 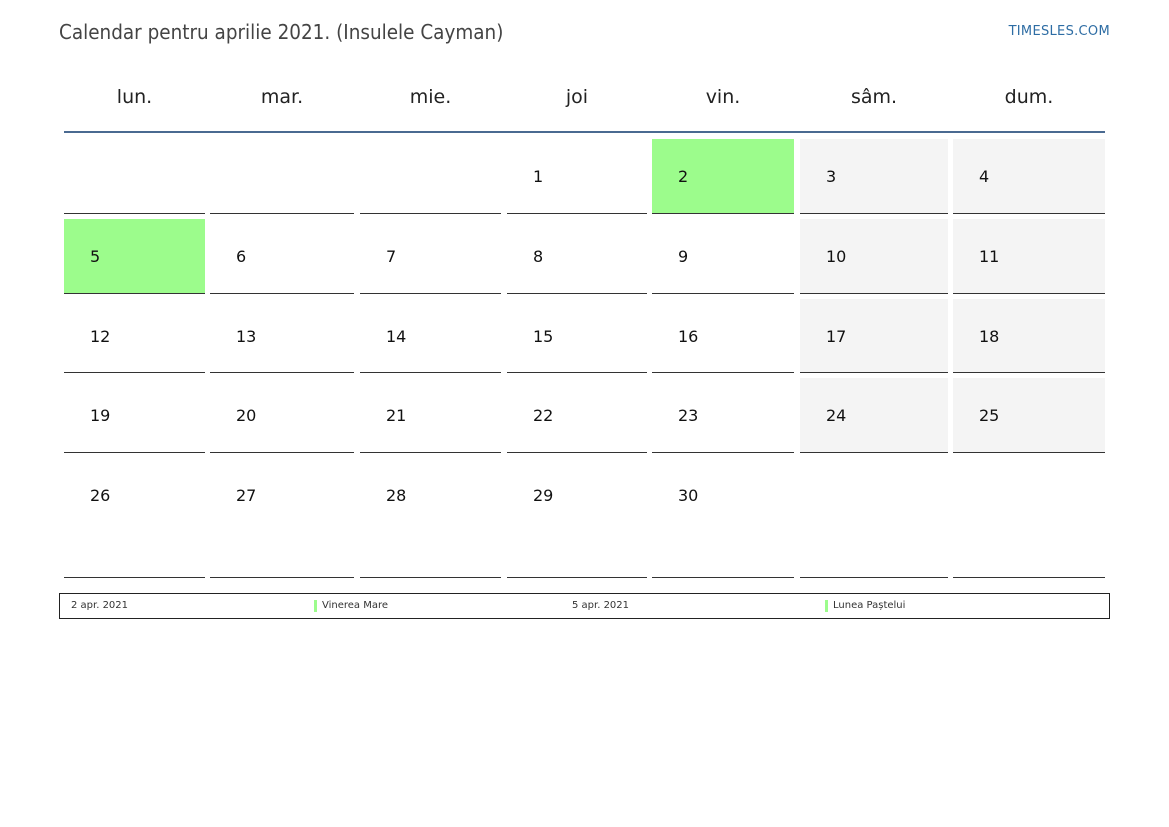 What do you see at coordinates (836, 336) in the screenshot?
I see `day-number: 17` at bounding box center [836, 336].